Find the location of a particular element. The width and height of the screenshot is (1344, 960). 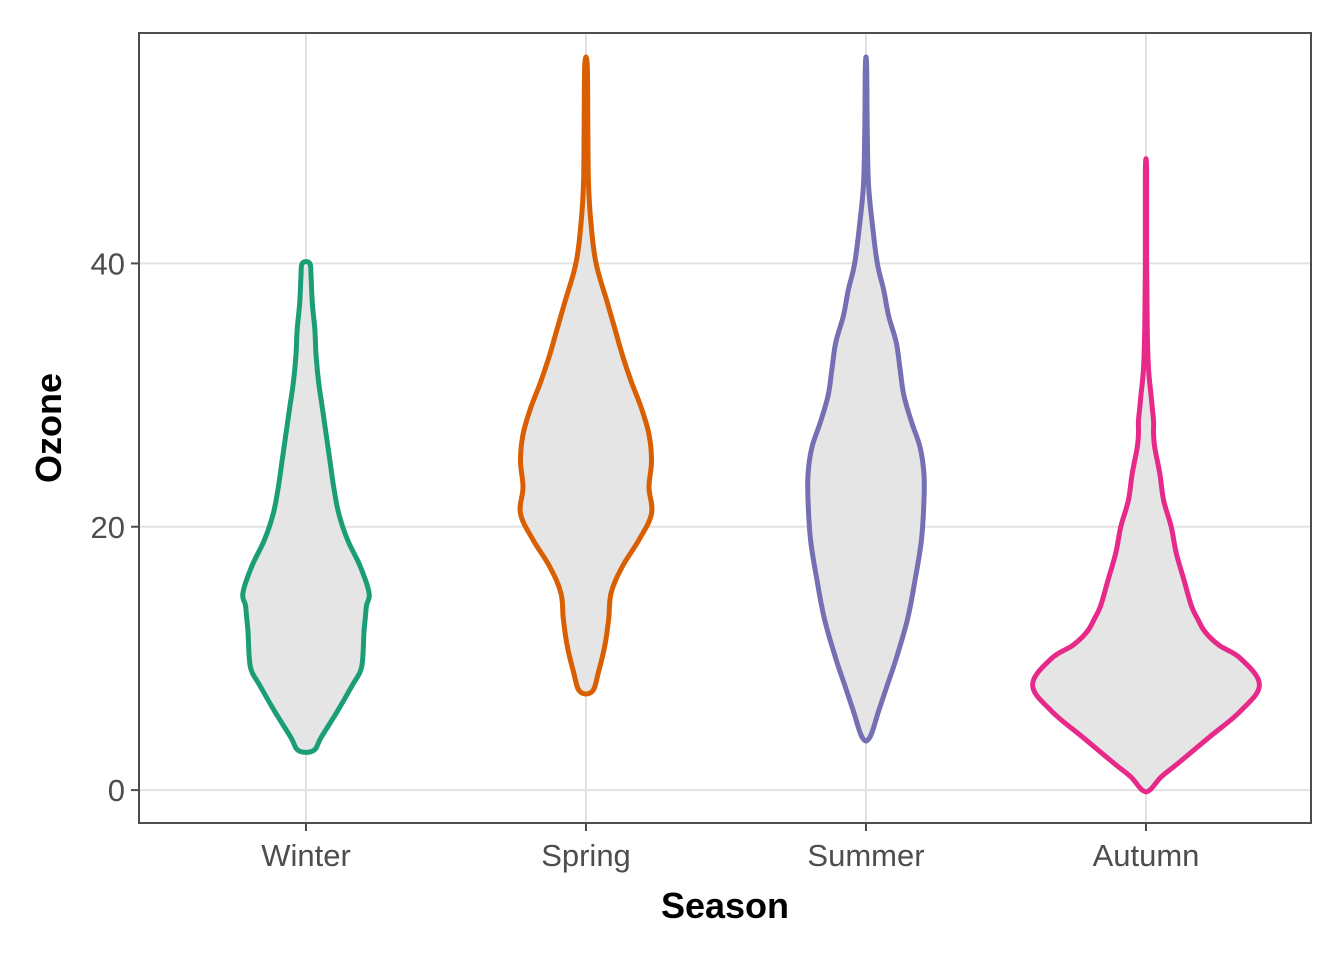

x-tick-label: Autumn is located at coordinates (1146, 855).